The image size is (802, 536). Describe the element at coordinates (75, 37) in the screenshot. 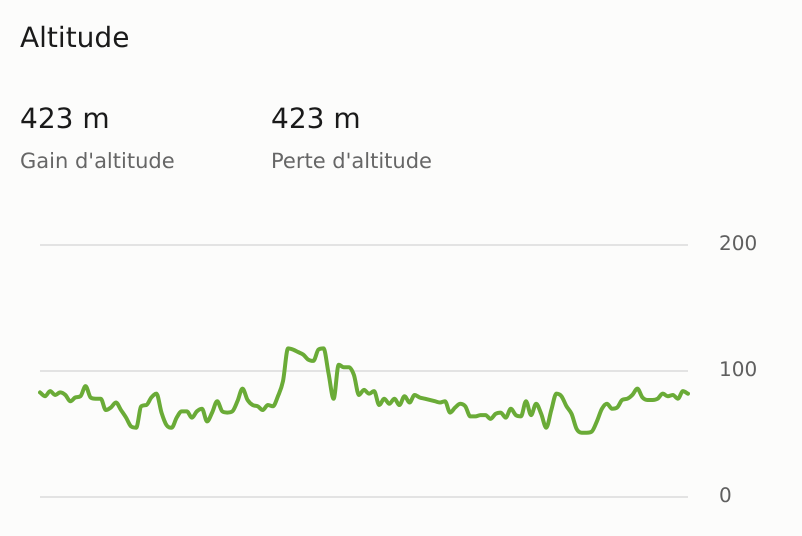

I see `chart-title: Altitude` at that location.